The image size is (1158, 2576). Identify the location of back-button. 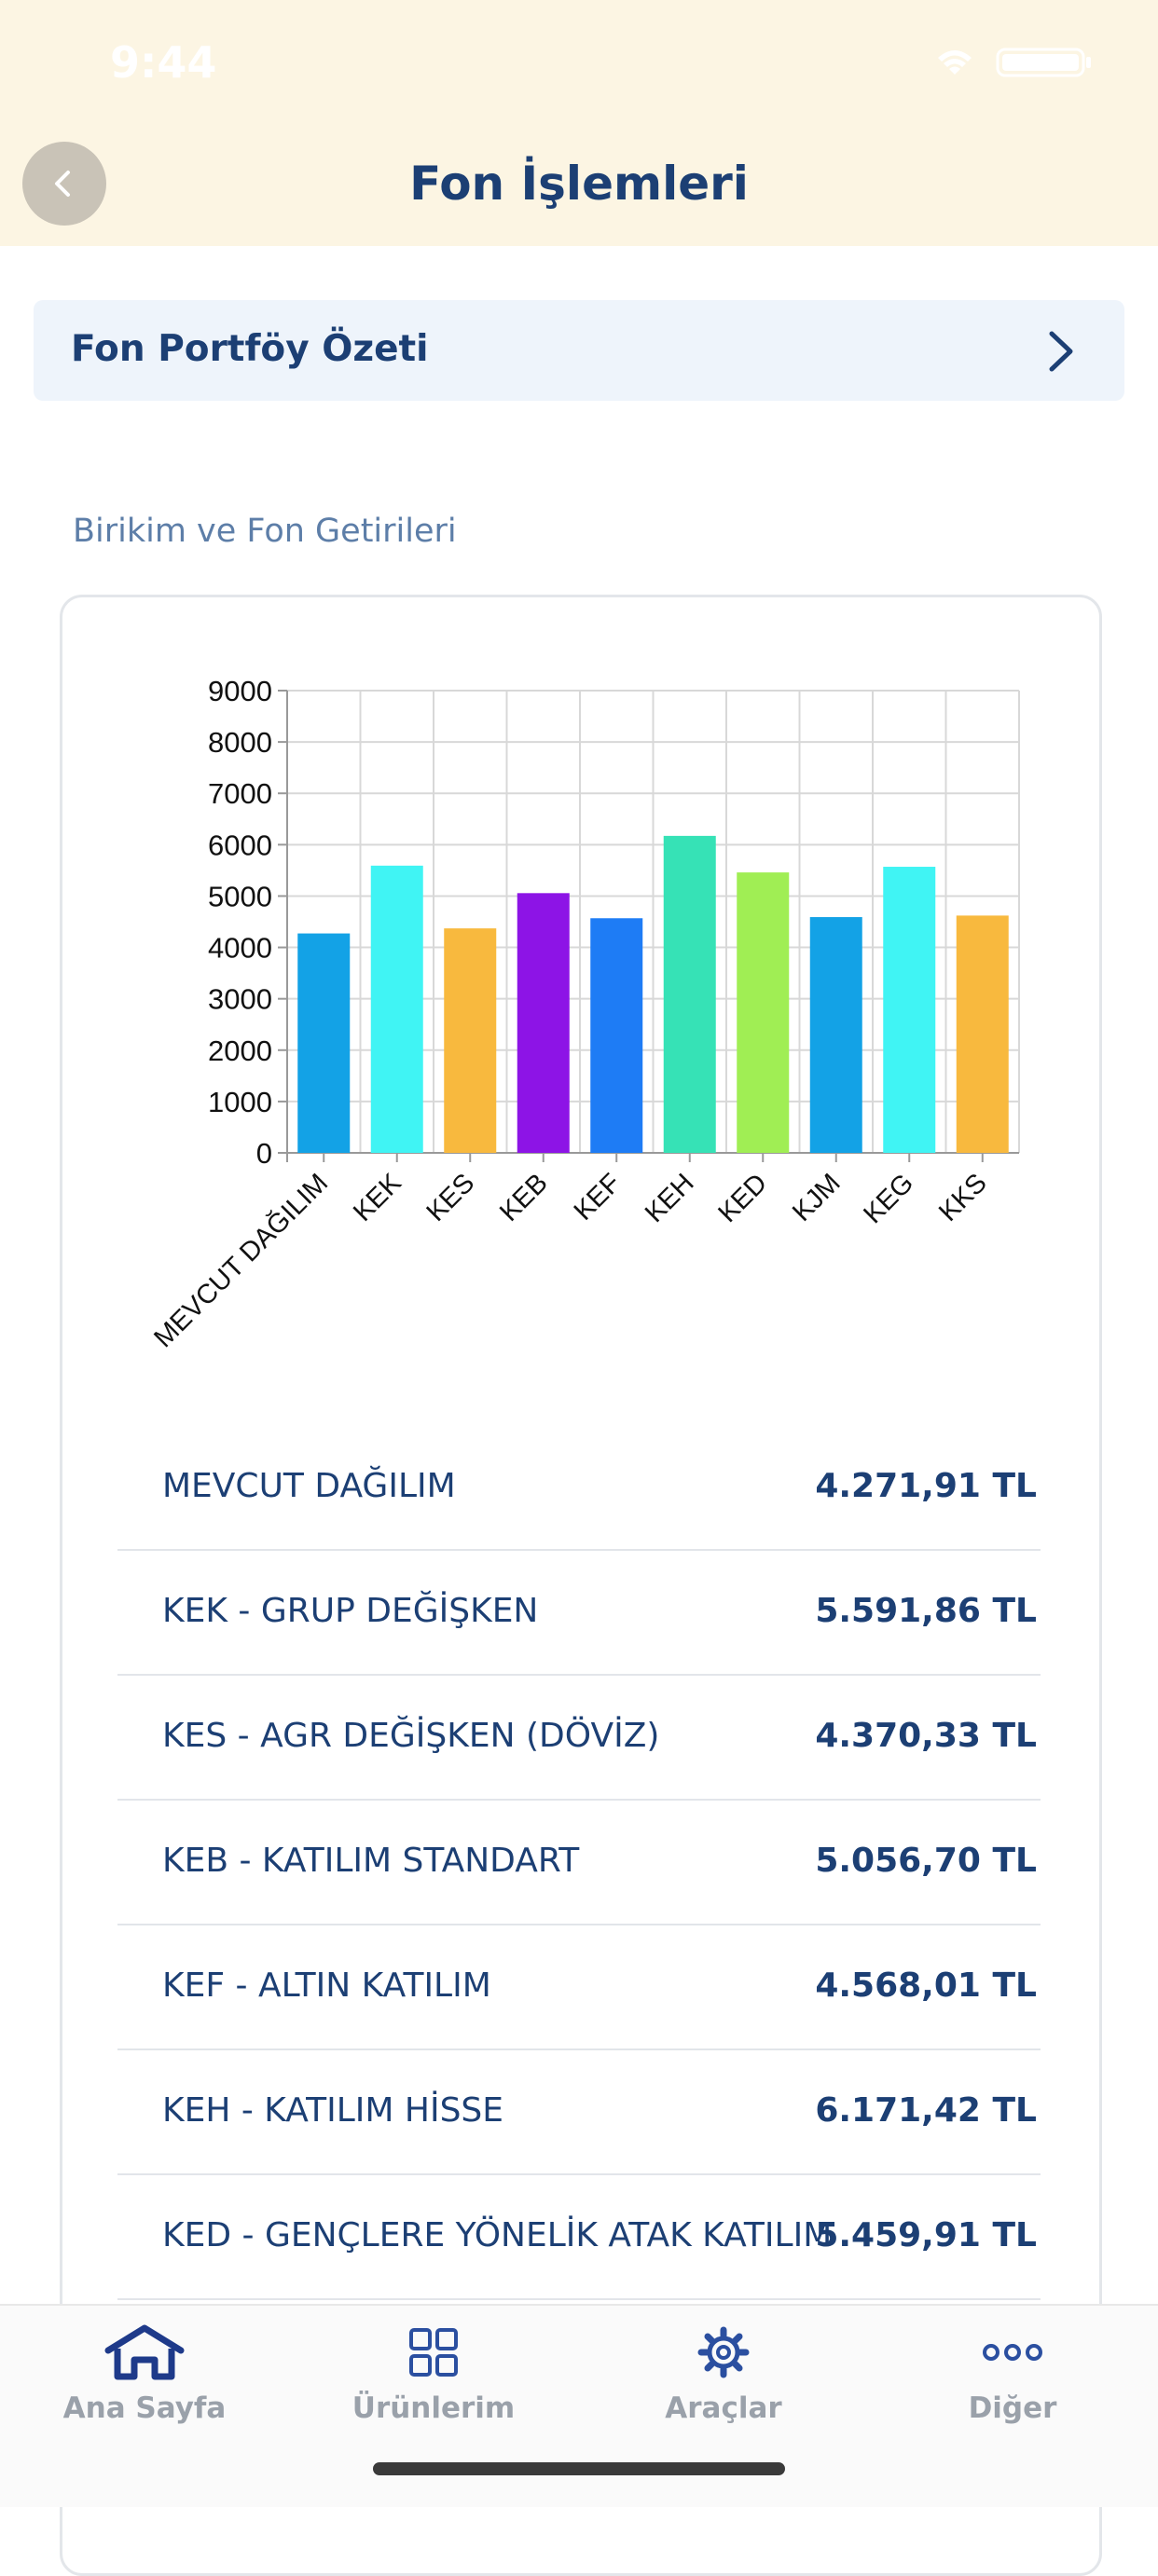
(64, 184).